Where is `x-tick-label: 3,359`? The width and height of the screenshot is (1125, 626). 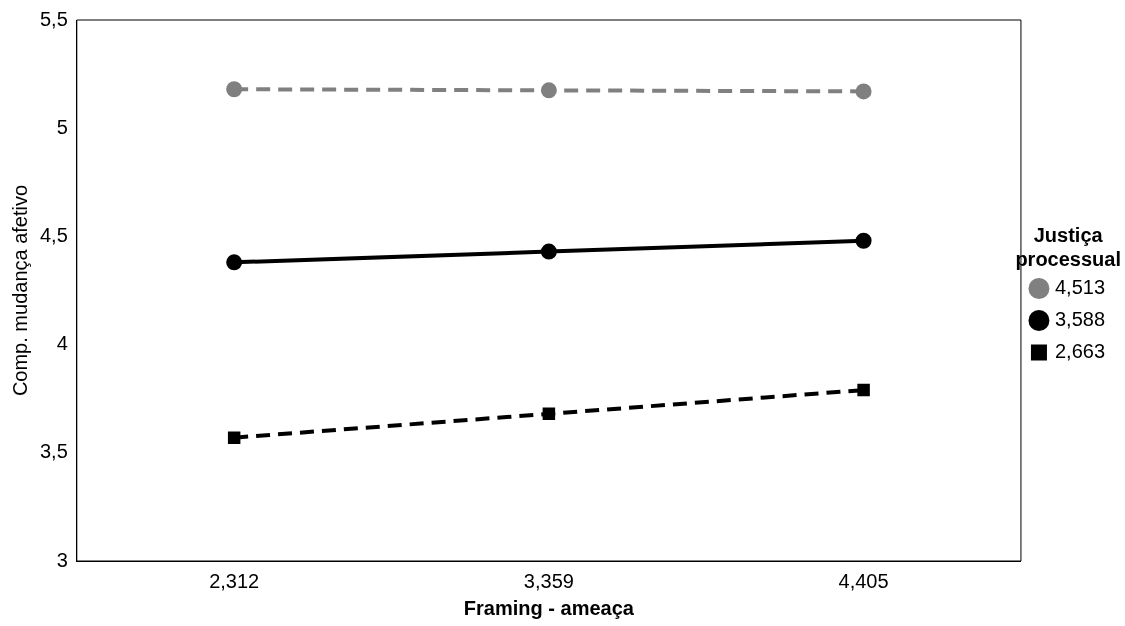
x-tick-label: 3,359 is located at coordinates (548, 580).